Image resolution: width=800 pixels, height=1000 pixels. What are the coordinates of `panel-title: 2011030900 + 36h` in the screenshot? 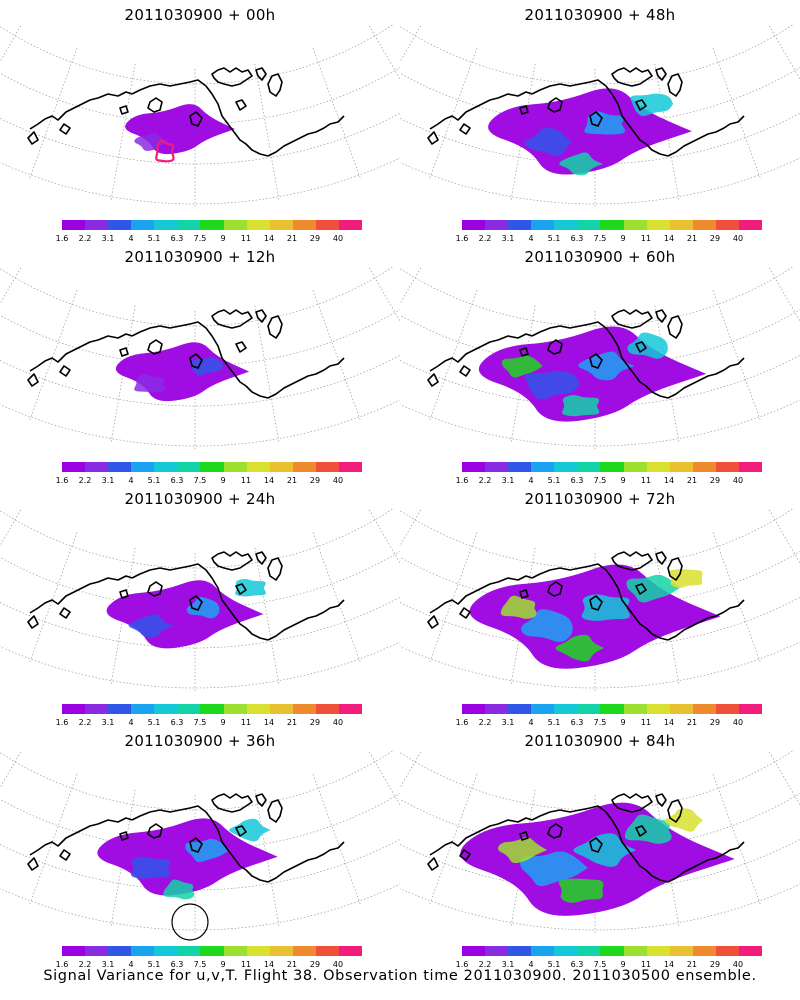 It's located at (200, 741).